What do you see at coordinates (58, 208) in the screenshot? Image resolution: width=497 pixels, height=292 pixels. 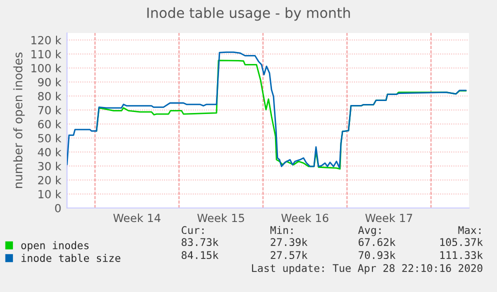 I see `y-tick-label: 0` at bounding box center [58, 208].